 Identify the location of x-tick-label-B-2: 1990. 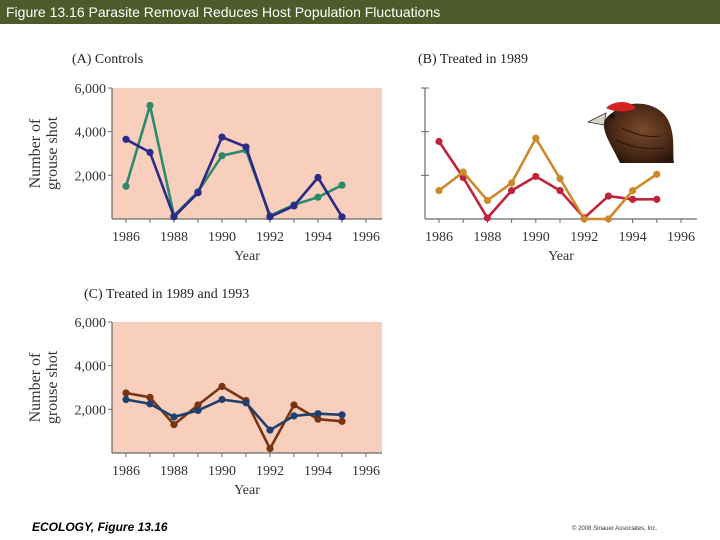
(536, 237).